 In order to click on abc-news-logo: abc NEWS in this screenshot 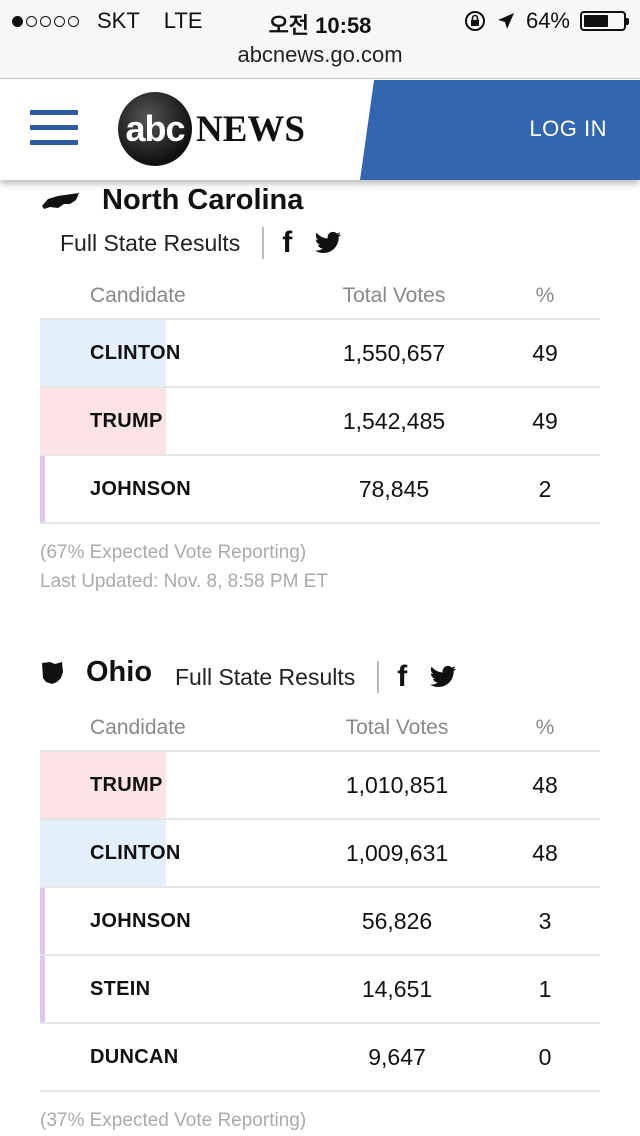, I will do `click(211, 129)`.